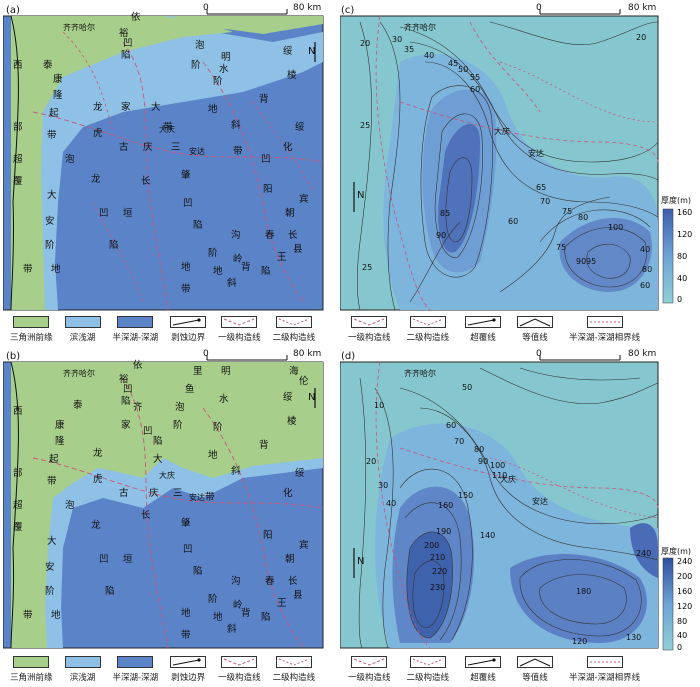 Image resolution: width=700 pixels, height=687 pixels. Describe the element at coordinates (467, 387) in the screenshot. I see `svg-text: 50` at that location.